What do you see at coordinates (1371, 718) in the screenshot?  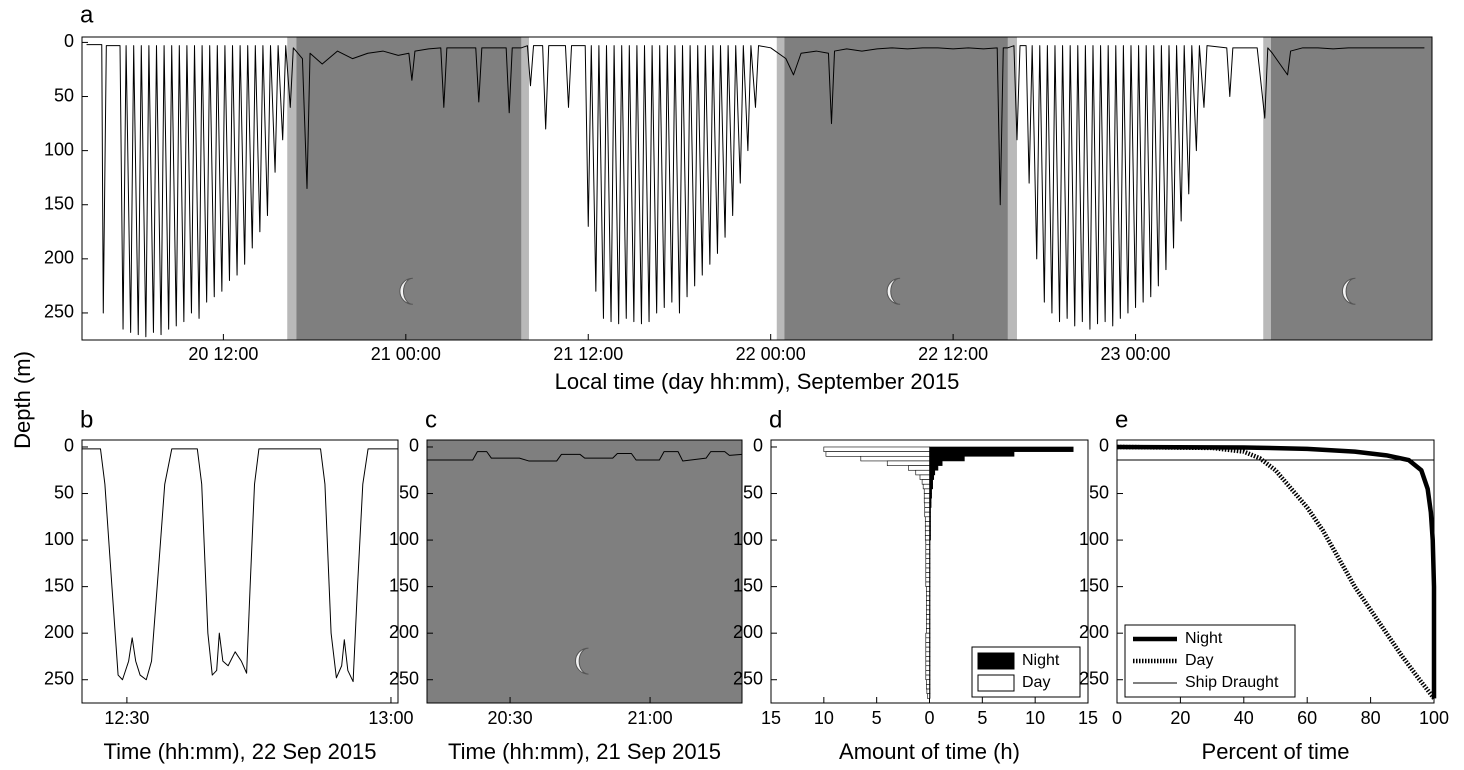 I see `x-tick-label: 80` at bounding box center [1371, 718].